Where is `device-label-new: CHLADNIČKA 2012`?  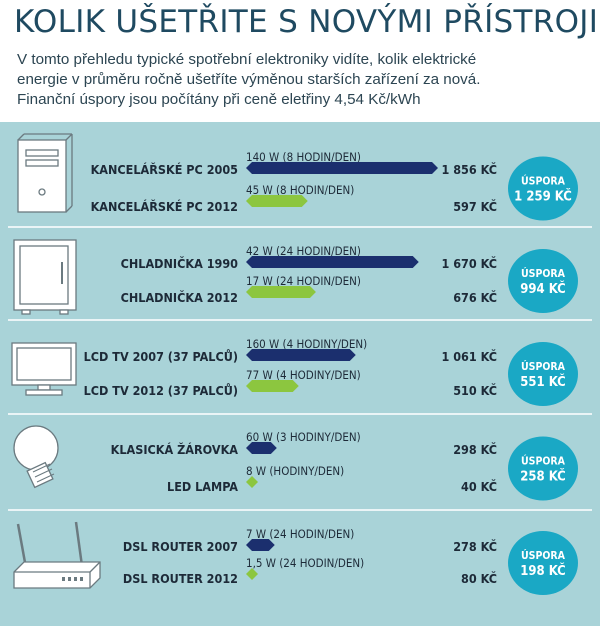
device-label-new: CHLADNIČKA 2012 is located at coordinates (179, 297).